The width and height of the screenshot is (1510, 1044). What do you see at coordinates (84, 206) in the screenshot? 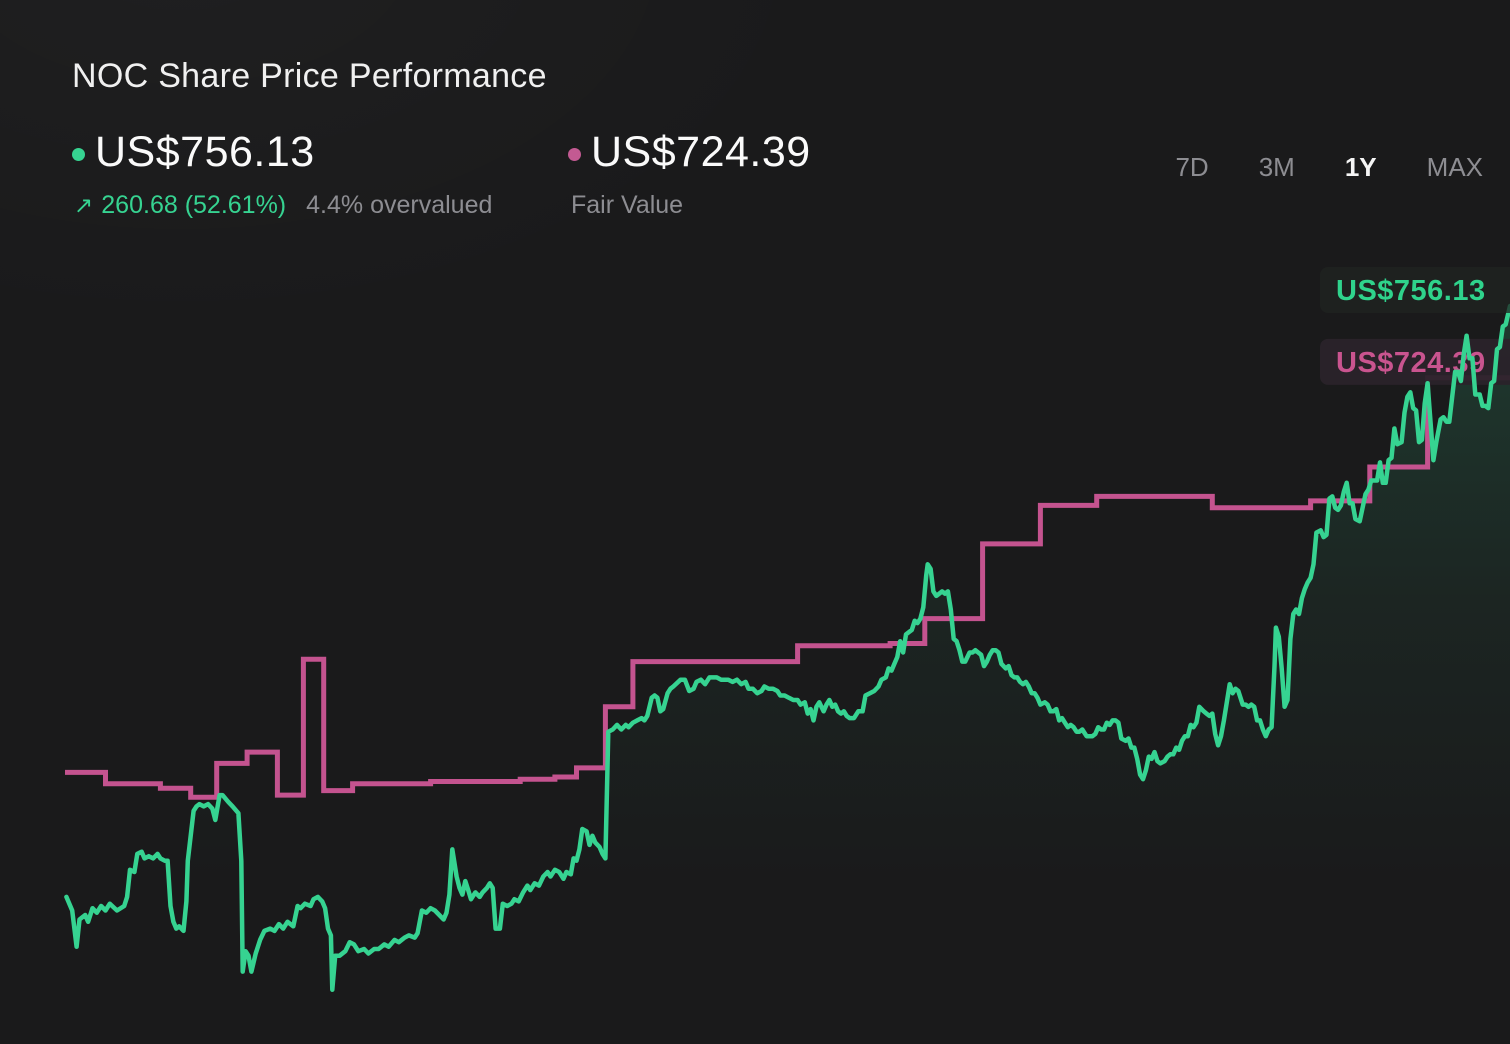
I see `up-right-arrow-icon: ↗` at bounding box center [84, 206].